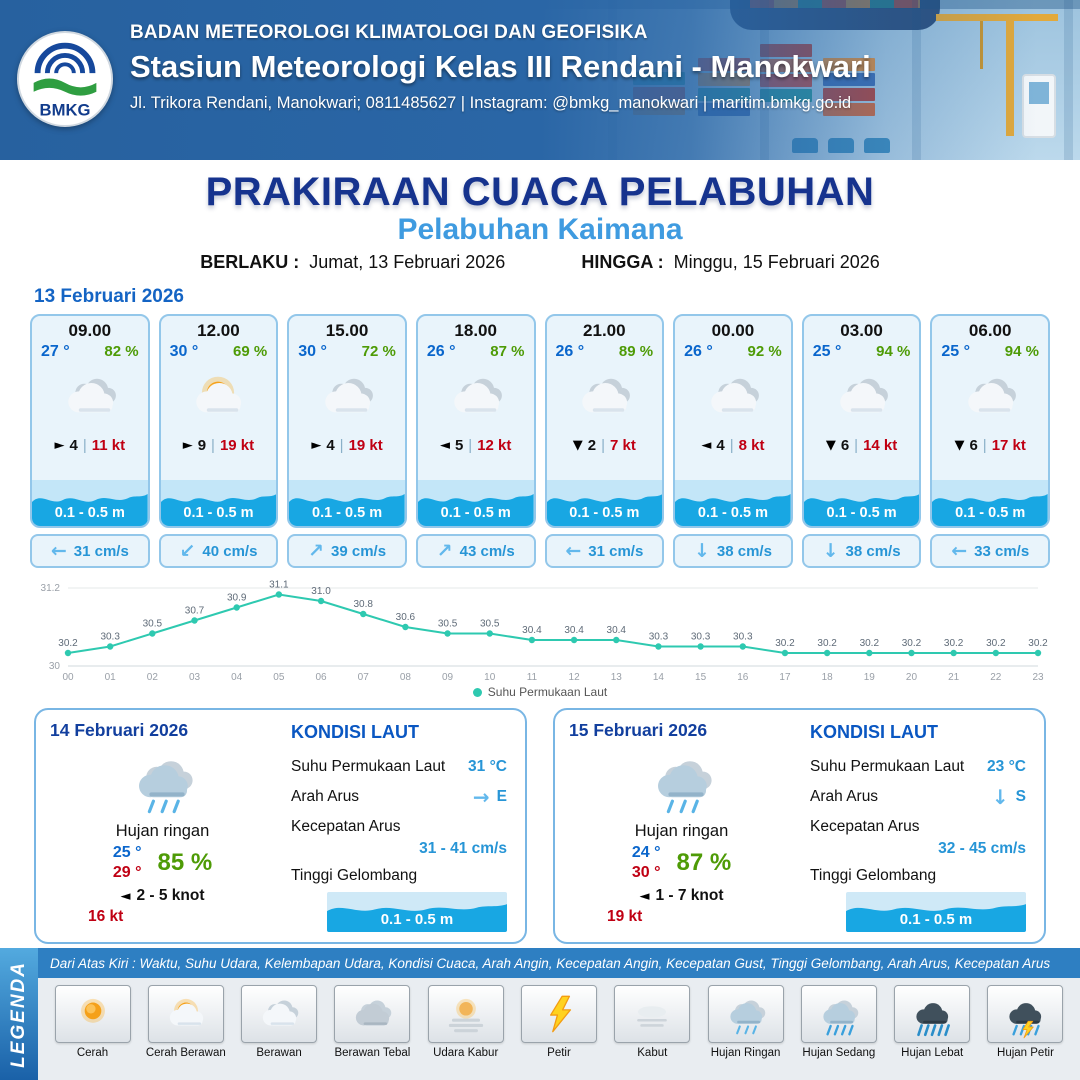 This screenshot has width=1080, height=1080. I want to click on wind-row: ◄ 5 | 12 kt, so click(476, 445).